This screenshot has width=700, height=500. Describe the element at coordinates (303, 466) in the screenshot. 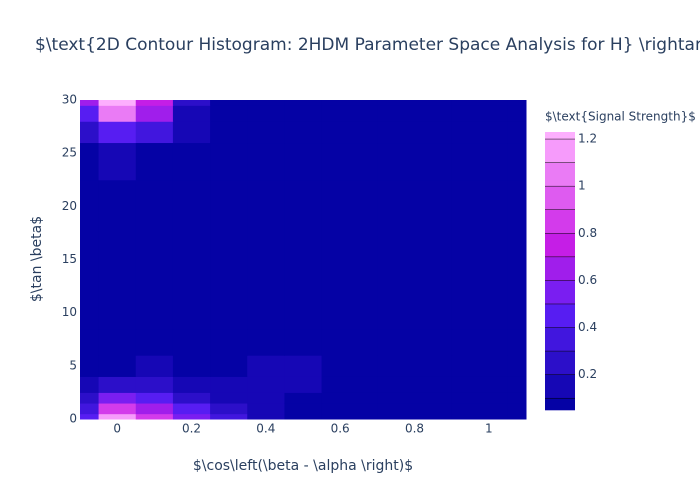

I see `x-axis-label: $\cos\left(\beta - \alpha \right)$` at that location.